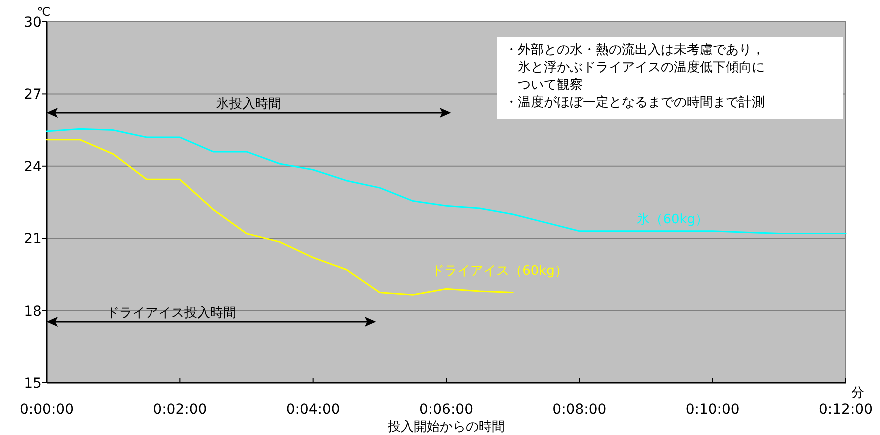 Image resolution: width=880 pixels, height=435 pixels. What do you see at coordinates (673, 220) in the screenshot?
I see `series-label: 氷（60kg）` at bounding box center [673, 220].